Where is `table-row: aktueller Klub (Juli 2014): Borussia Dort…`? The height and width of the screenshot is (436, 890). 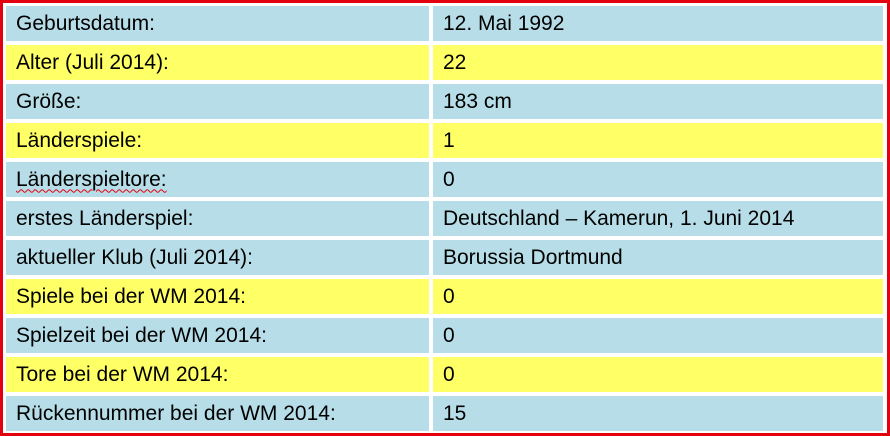
table-row: aktueller Klub (Juli 2014): Borussia Dort… is located at coordinates (444, 257).